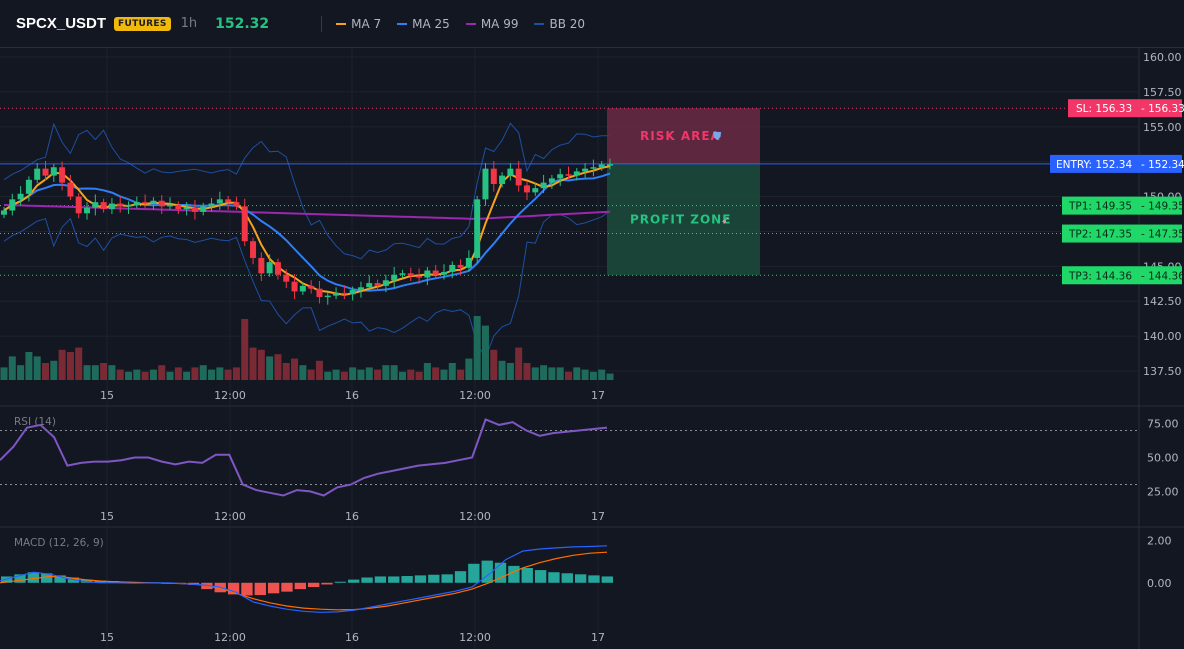  What do you see at coordinates (307, 231) in the screenshot?
I see `candles` at bounding box center [307, 231].